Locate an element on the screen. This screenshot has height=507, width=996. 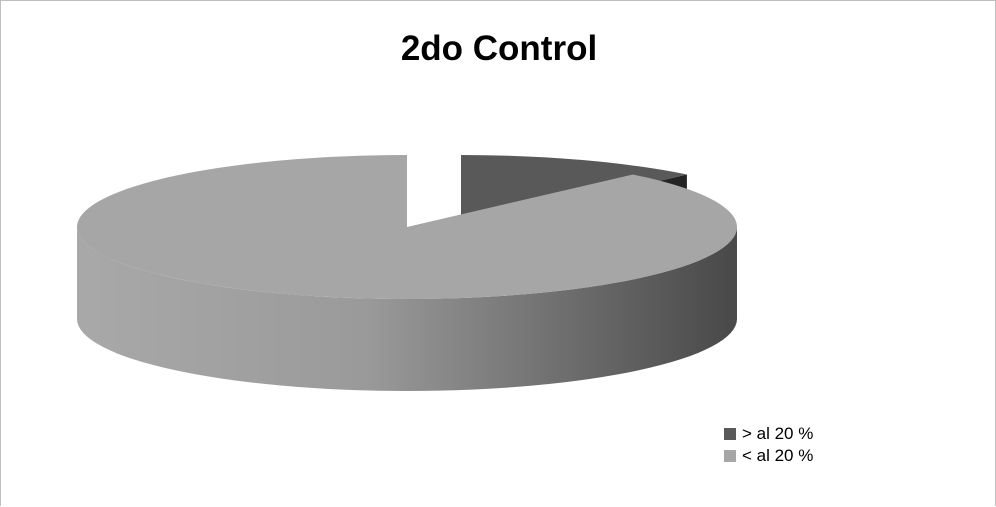
chart-title: 2do Control is located at coordinates (499, 48).